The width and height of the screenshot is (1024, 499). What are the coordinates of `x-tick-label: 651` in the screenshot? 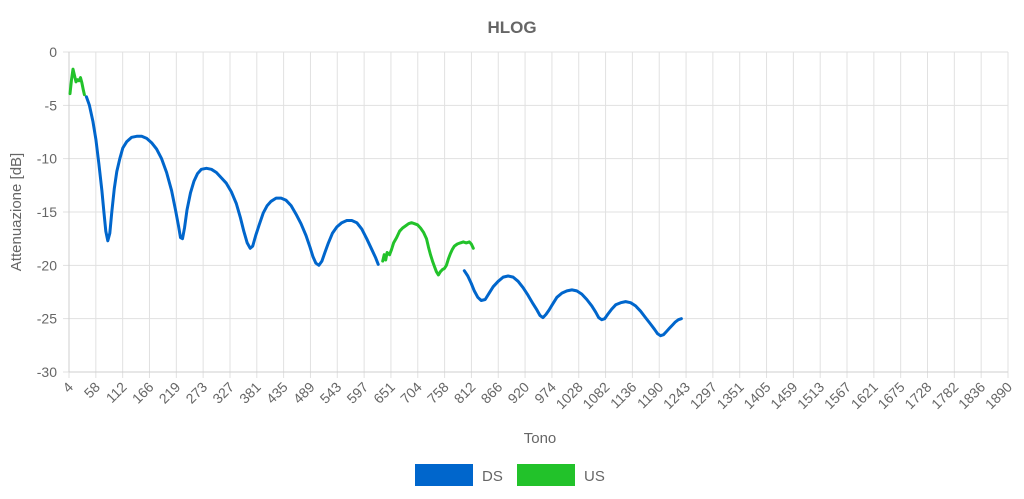 It's located at (384, 393).